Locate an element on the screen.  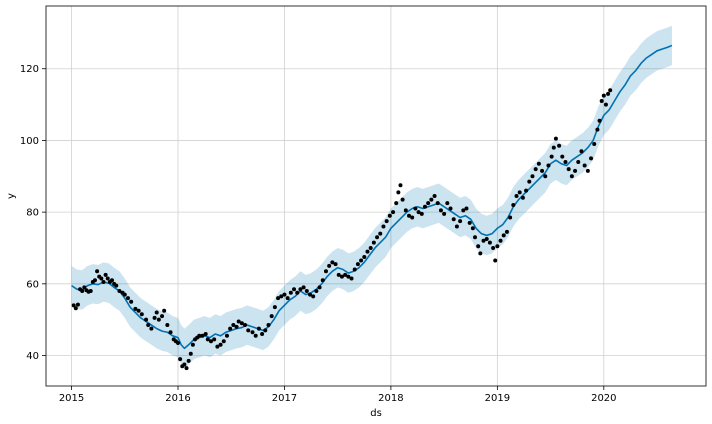
x-tick-label: 2015 is located at coordinates (71, 398).